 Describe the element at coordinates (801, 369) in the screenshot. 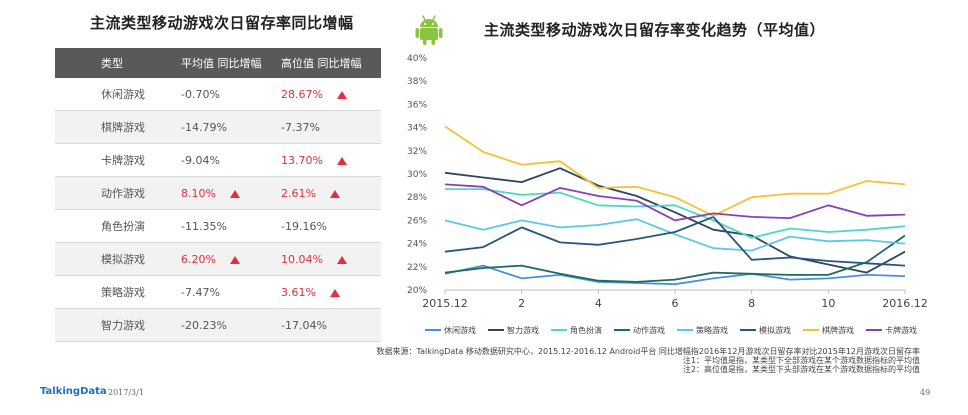

I see `note-line-2: 注2：高位值是指，某类型下头部游戏在某个游戏数据指标的平均值` at that location.